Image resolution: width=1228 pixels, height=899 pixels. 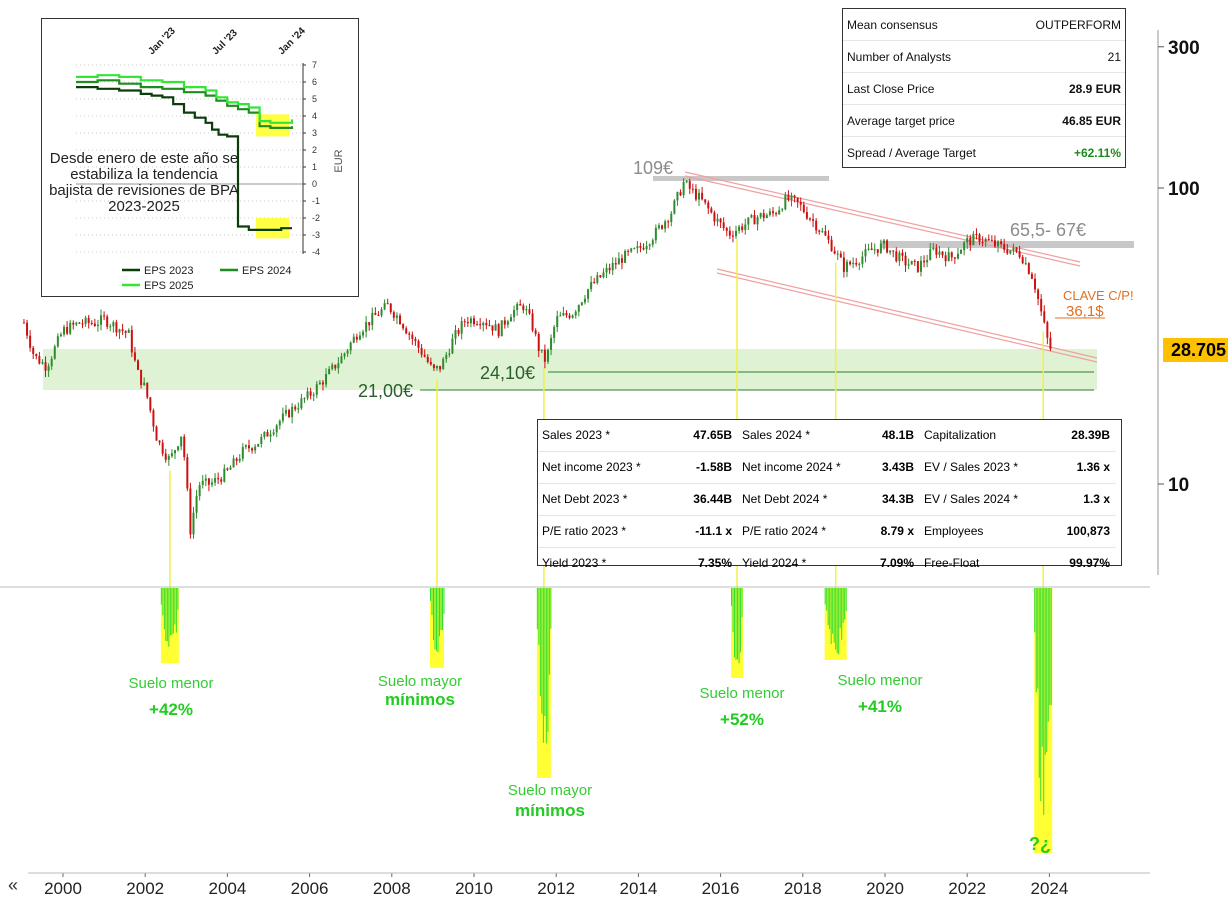 What do you see at coordinates (314, 133) in the screenshot?
I see `inset-y-tick-label: 3` at bounding box center [314, 133].